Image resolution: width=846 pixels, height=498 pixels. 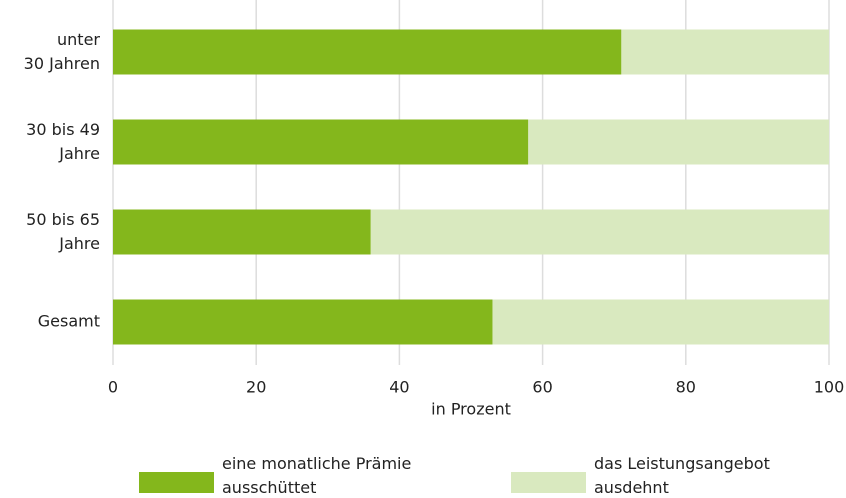 What do you see at coordinates (471, 409) in the screenshot?
I see `x-axis-label: in Prozent` at bounding box center [471, 409].